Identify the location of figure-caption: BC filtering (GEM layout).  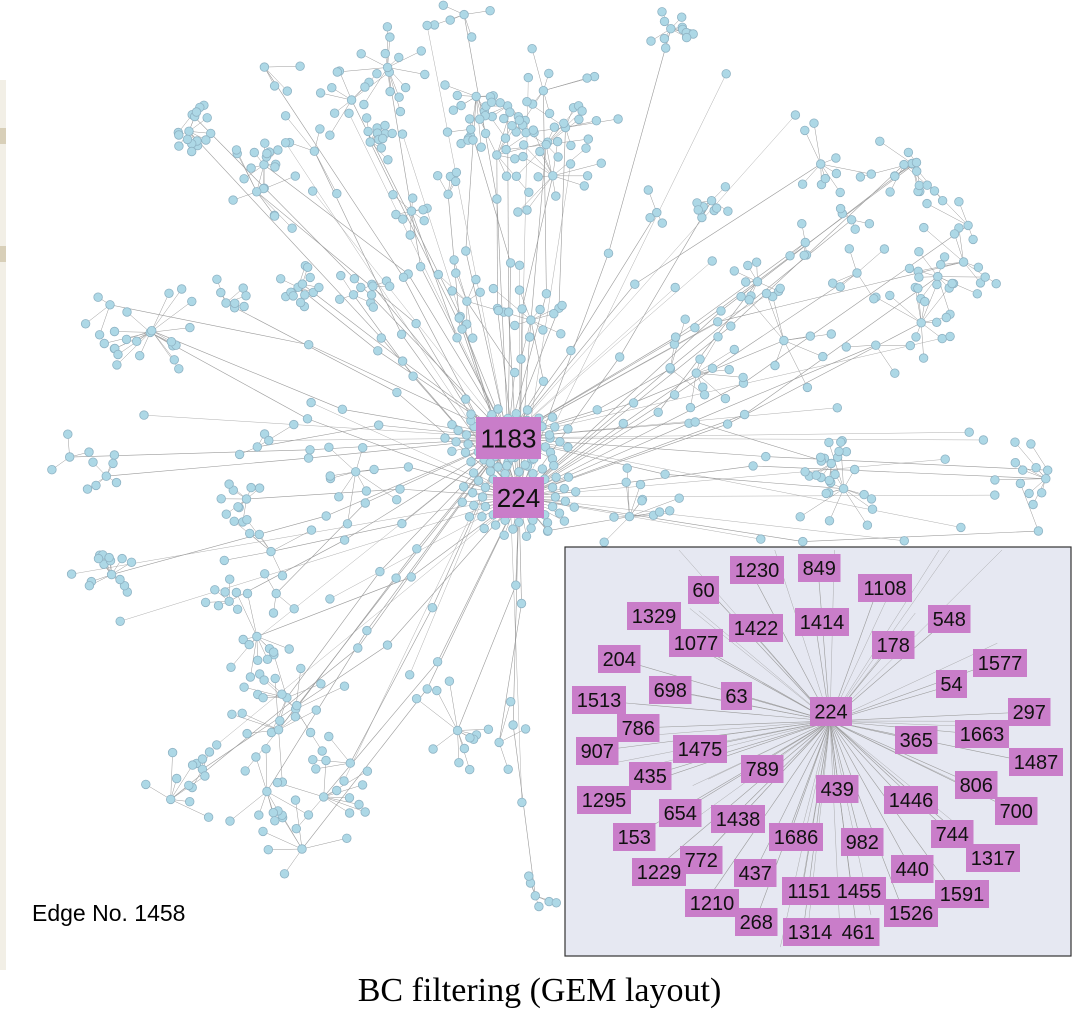
(539, 990).